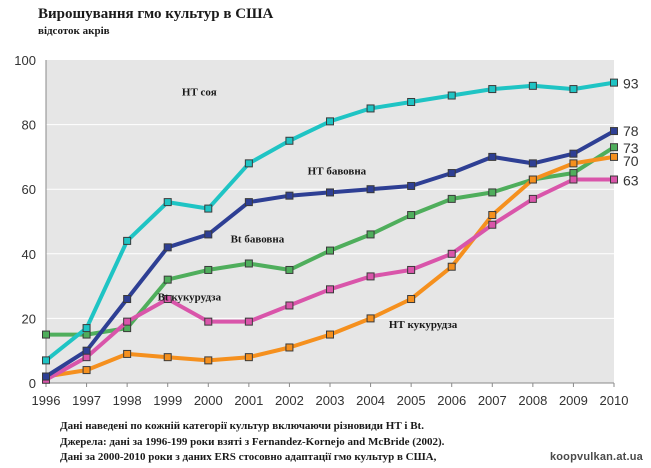 The width and height of the screenshot is (651, 468). I want to click on x-tick-label: 2002, so click(289, 400).